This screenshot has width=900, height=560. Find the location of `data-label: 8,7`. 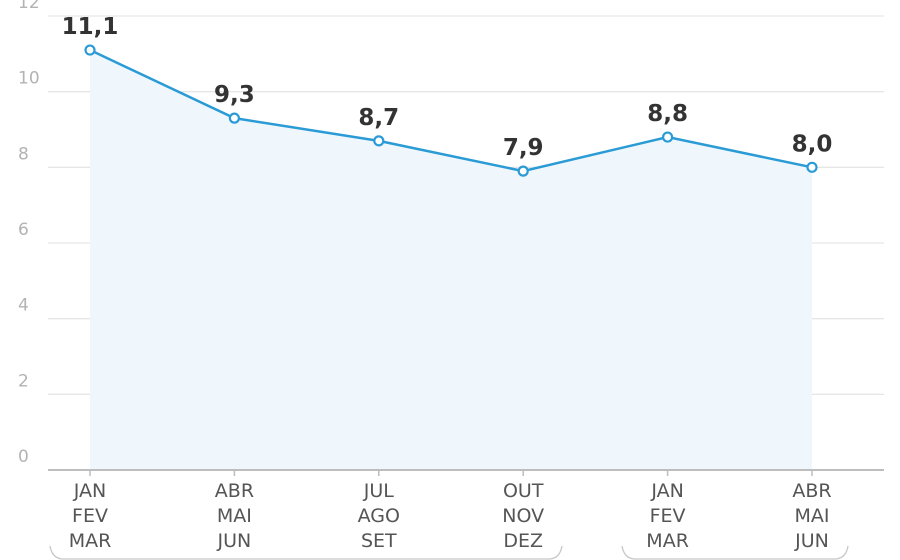

data-label: 8,7 is located at coordinates (378, 118).